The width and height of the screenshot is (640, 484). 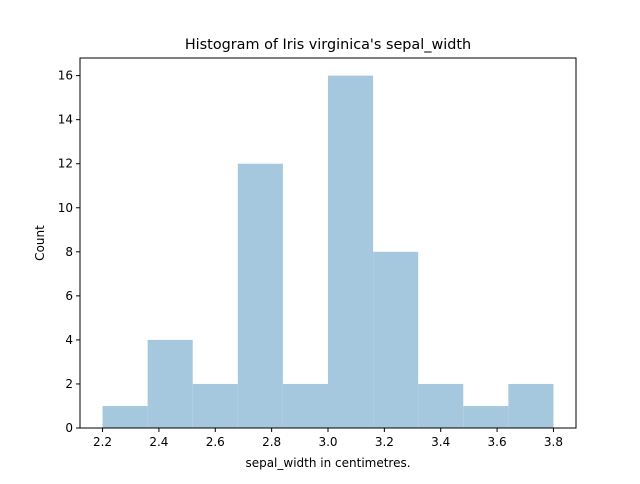 What do you see at coordinates (69, 340) in the screenshot?
I see `y-tick-label: 4` at bounding box center [69, 340].